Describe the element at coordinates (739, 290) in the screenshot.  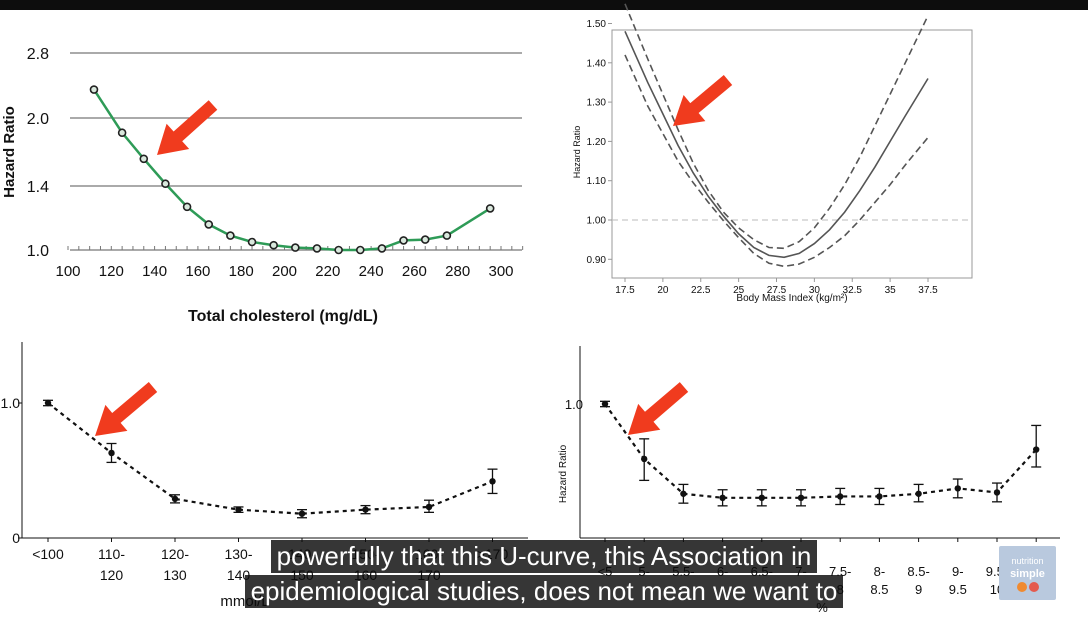
I see `p2-x-tick-label: 25` at that location.